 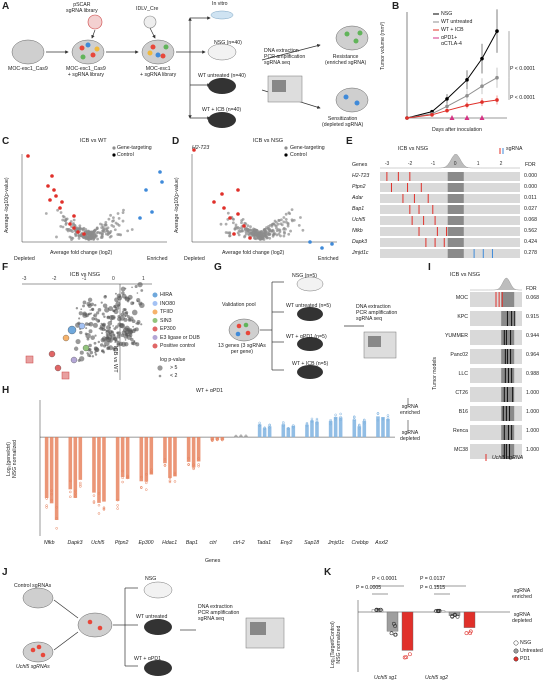 I want to click on e-strip-core, so click(x=455, y=220).